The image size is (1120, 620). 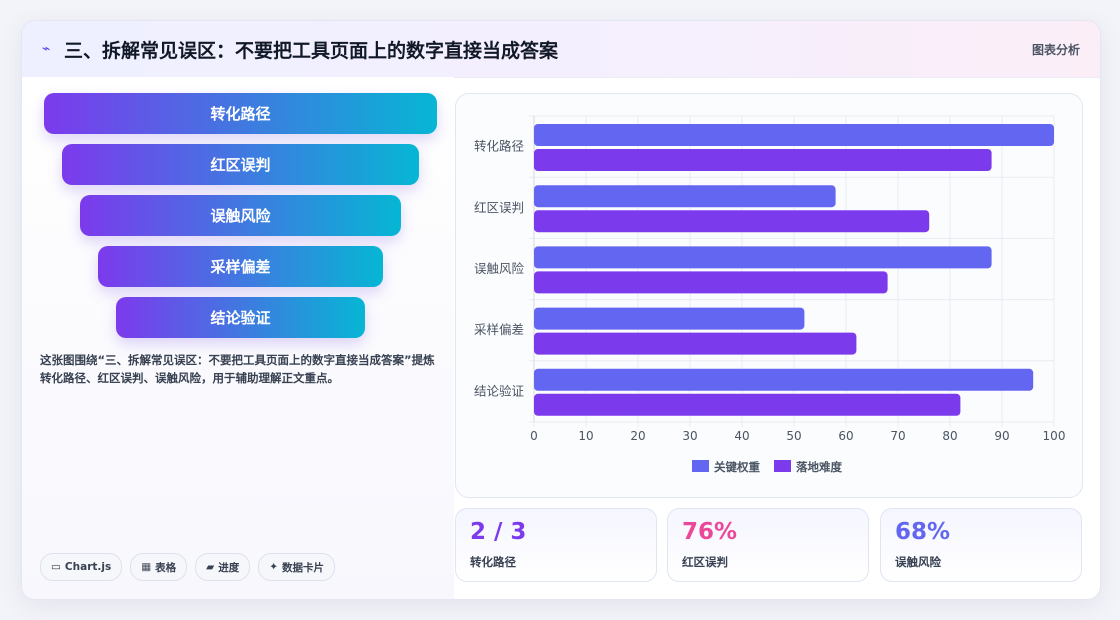 I want to click on x-tick-label: 30, so click(x=689, y=436).